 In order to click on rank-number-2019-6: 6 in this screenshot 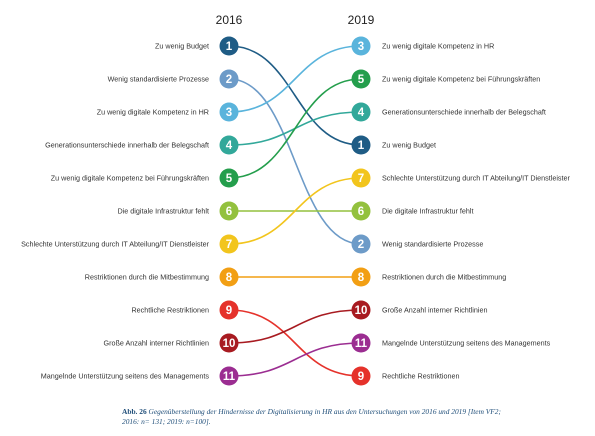, I will do `click(361, 212)`.